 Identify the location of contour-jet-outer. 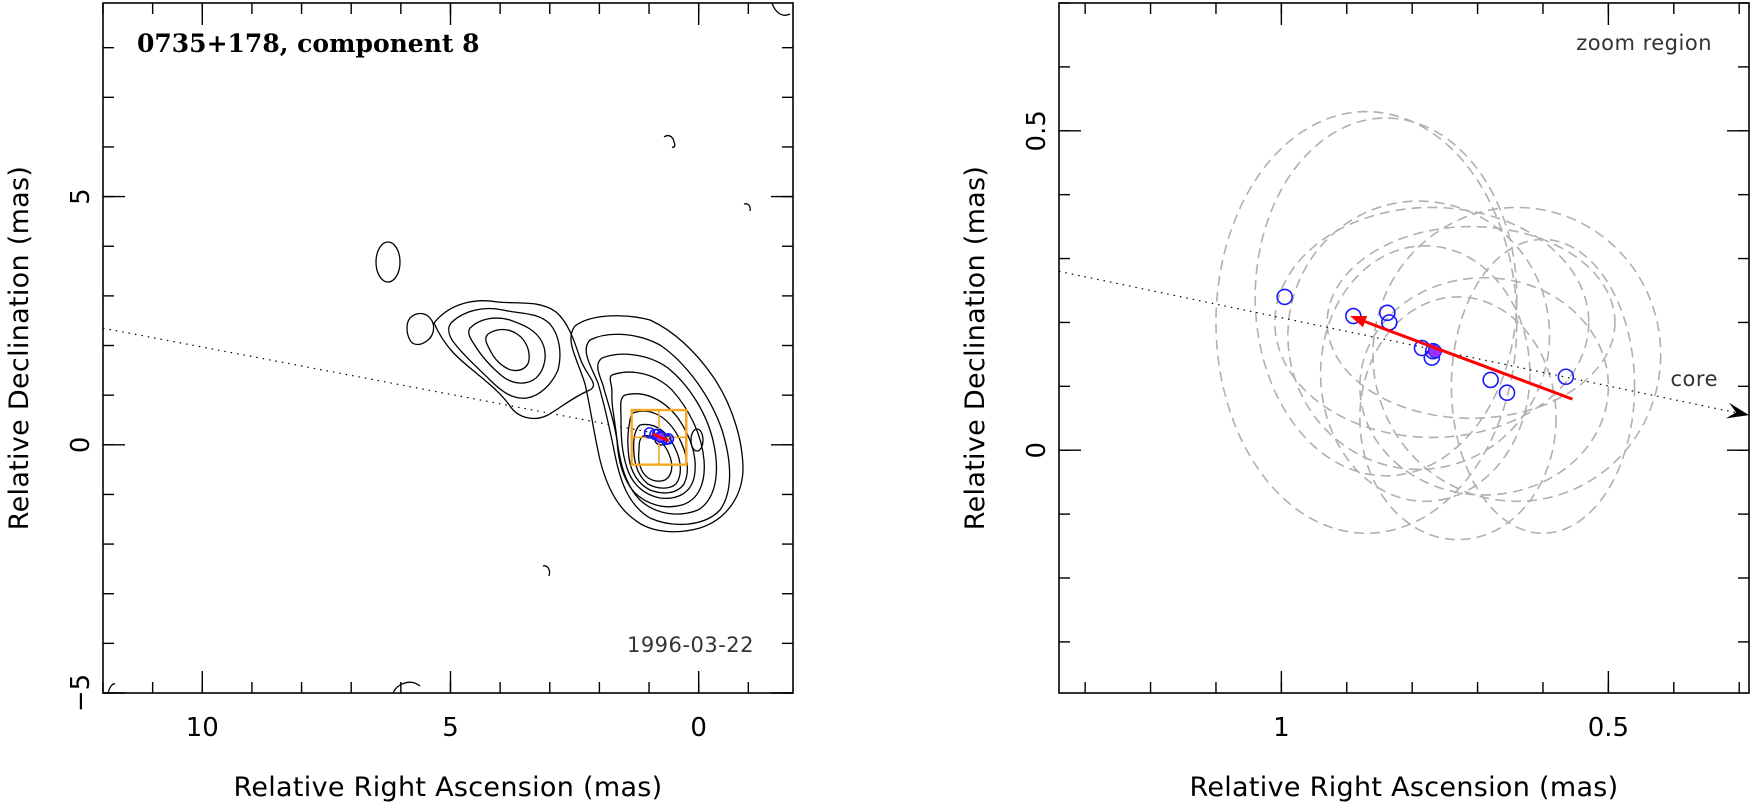
(514, 360).